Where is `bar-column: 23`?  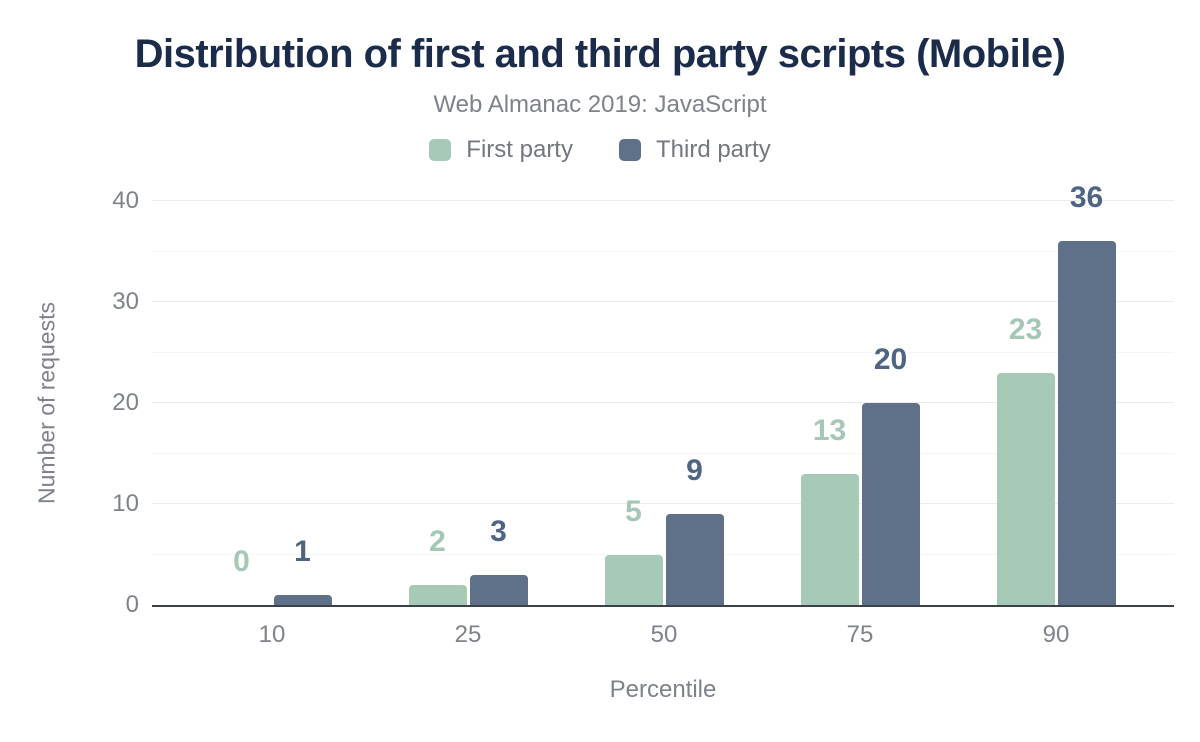
bar-column: 23 is located at coordinates (1025, 458).